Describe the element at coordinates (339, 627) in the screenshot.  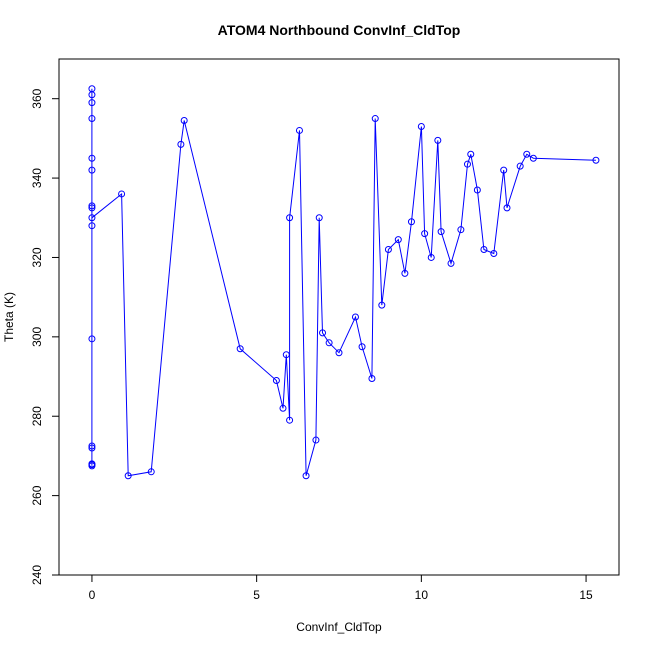
I see `x-axis-label: ConvInf_CldTop` at that location.